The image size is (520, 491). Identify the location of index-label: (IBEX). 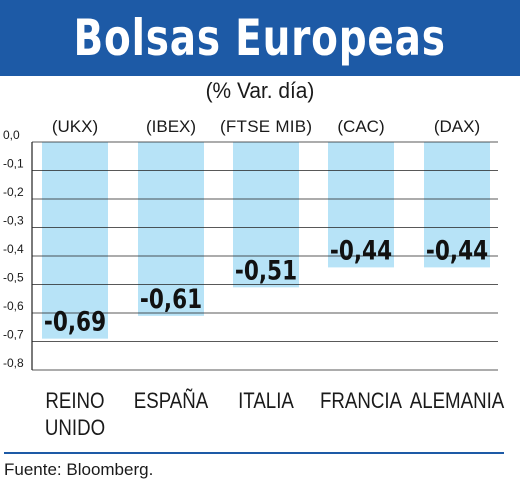
(171, 126).